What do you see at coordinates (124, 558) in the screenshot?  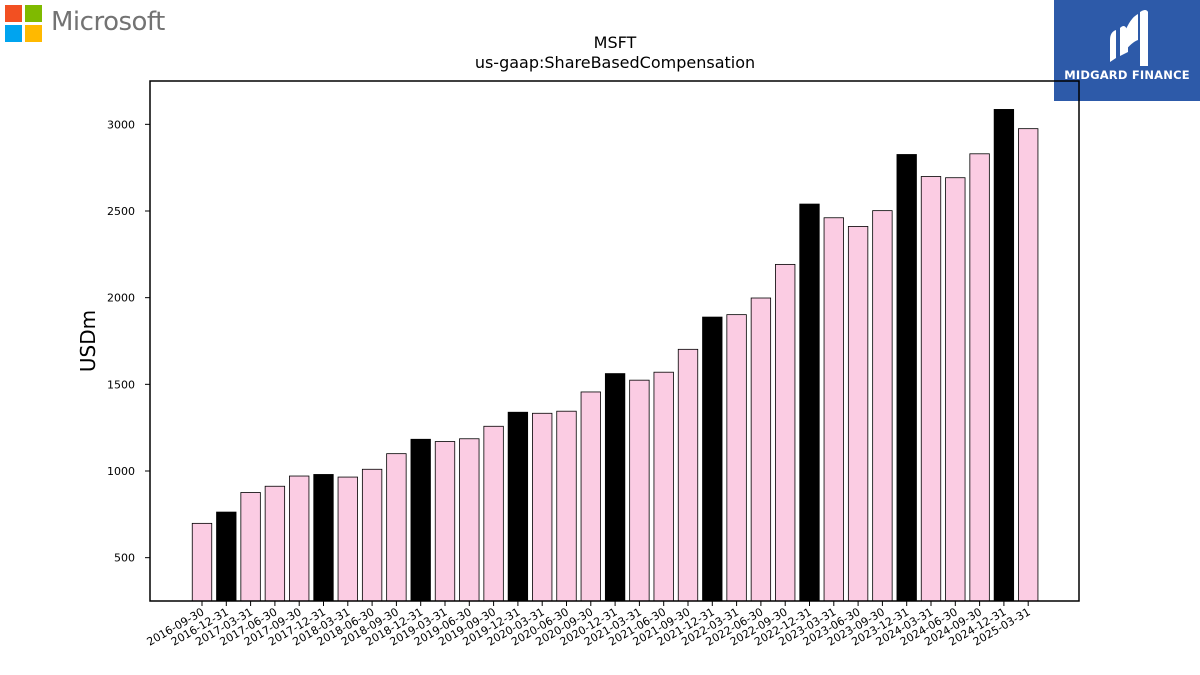 I see `y-tick-label: 500` at bounding box center [124, 558].